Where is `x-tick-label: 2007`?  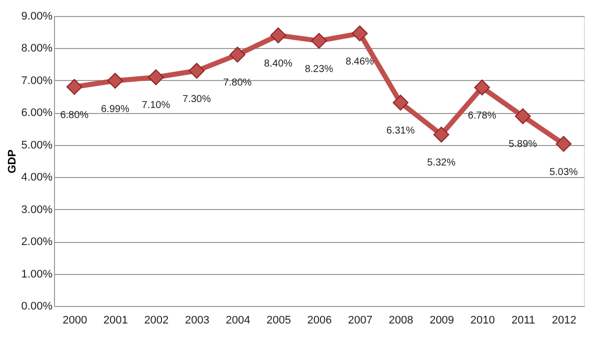 x-tick-label: 2007 is located at coordinates (360, 320).